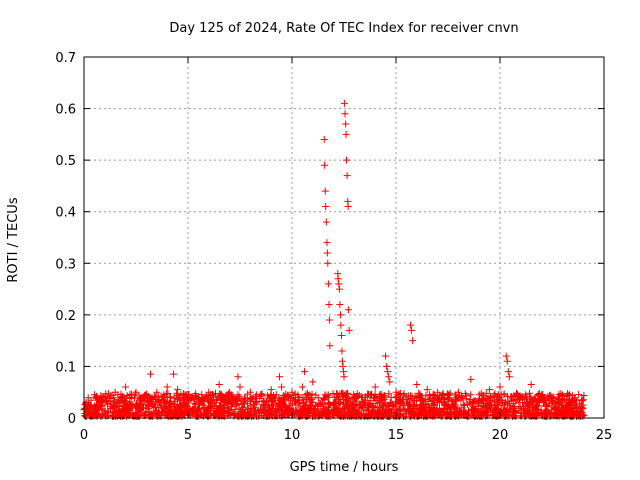 The width and height of the screenshot is (640, 480). I want to click on noise-markers, so click(334, 404).